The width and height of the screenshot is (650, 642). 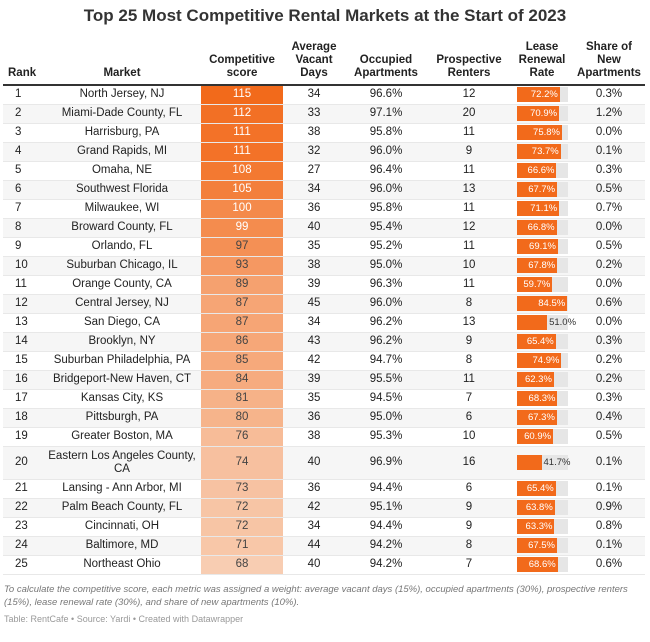 I want to click on column-header: Market, so click(x=122, y=62).